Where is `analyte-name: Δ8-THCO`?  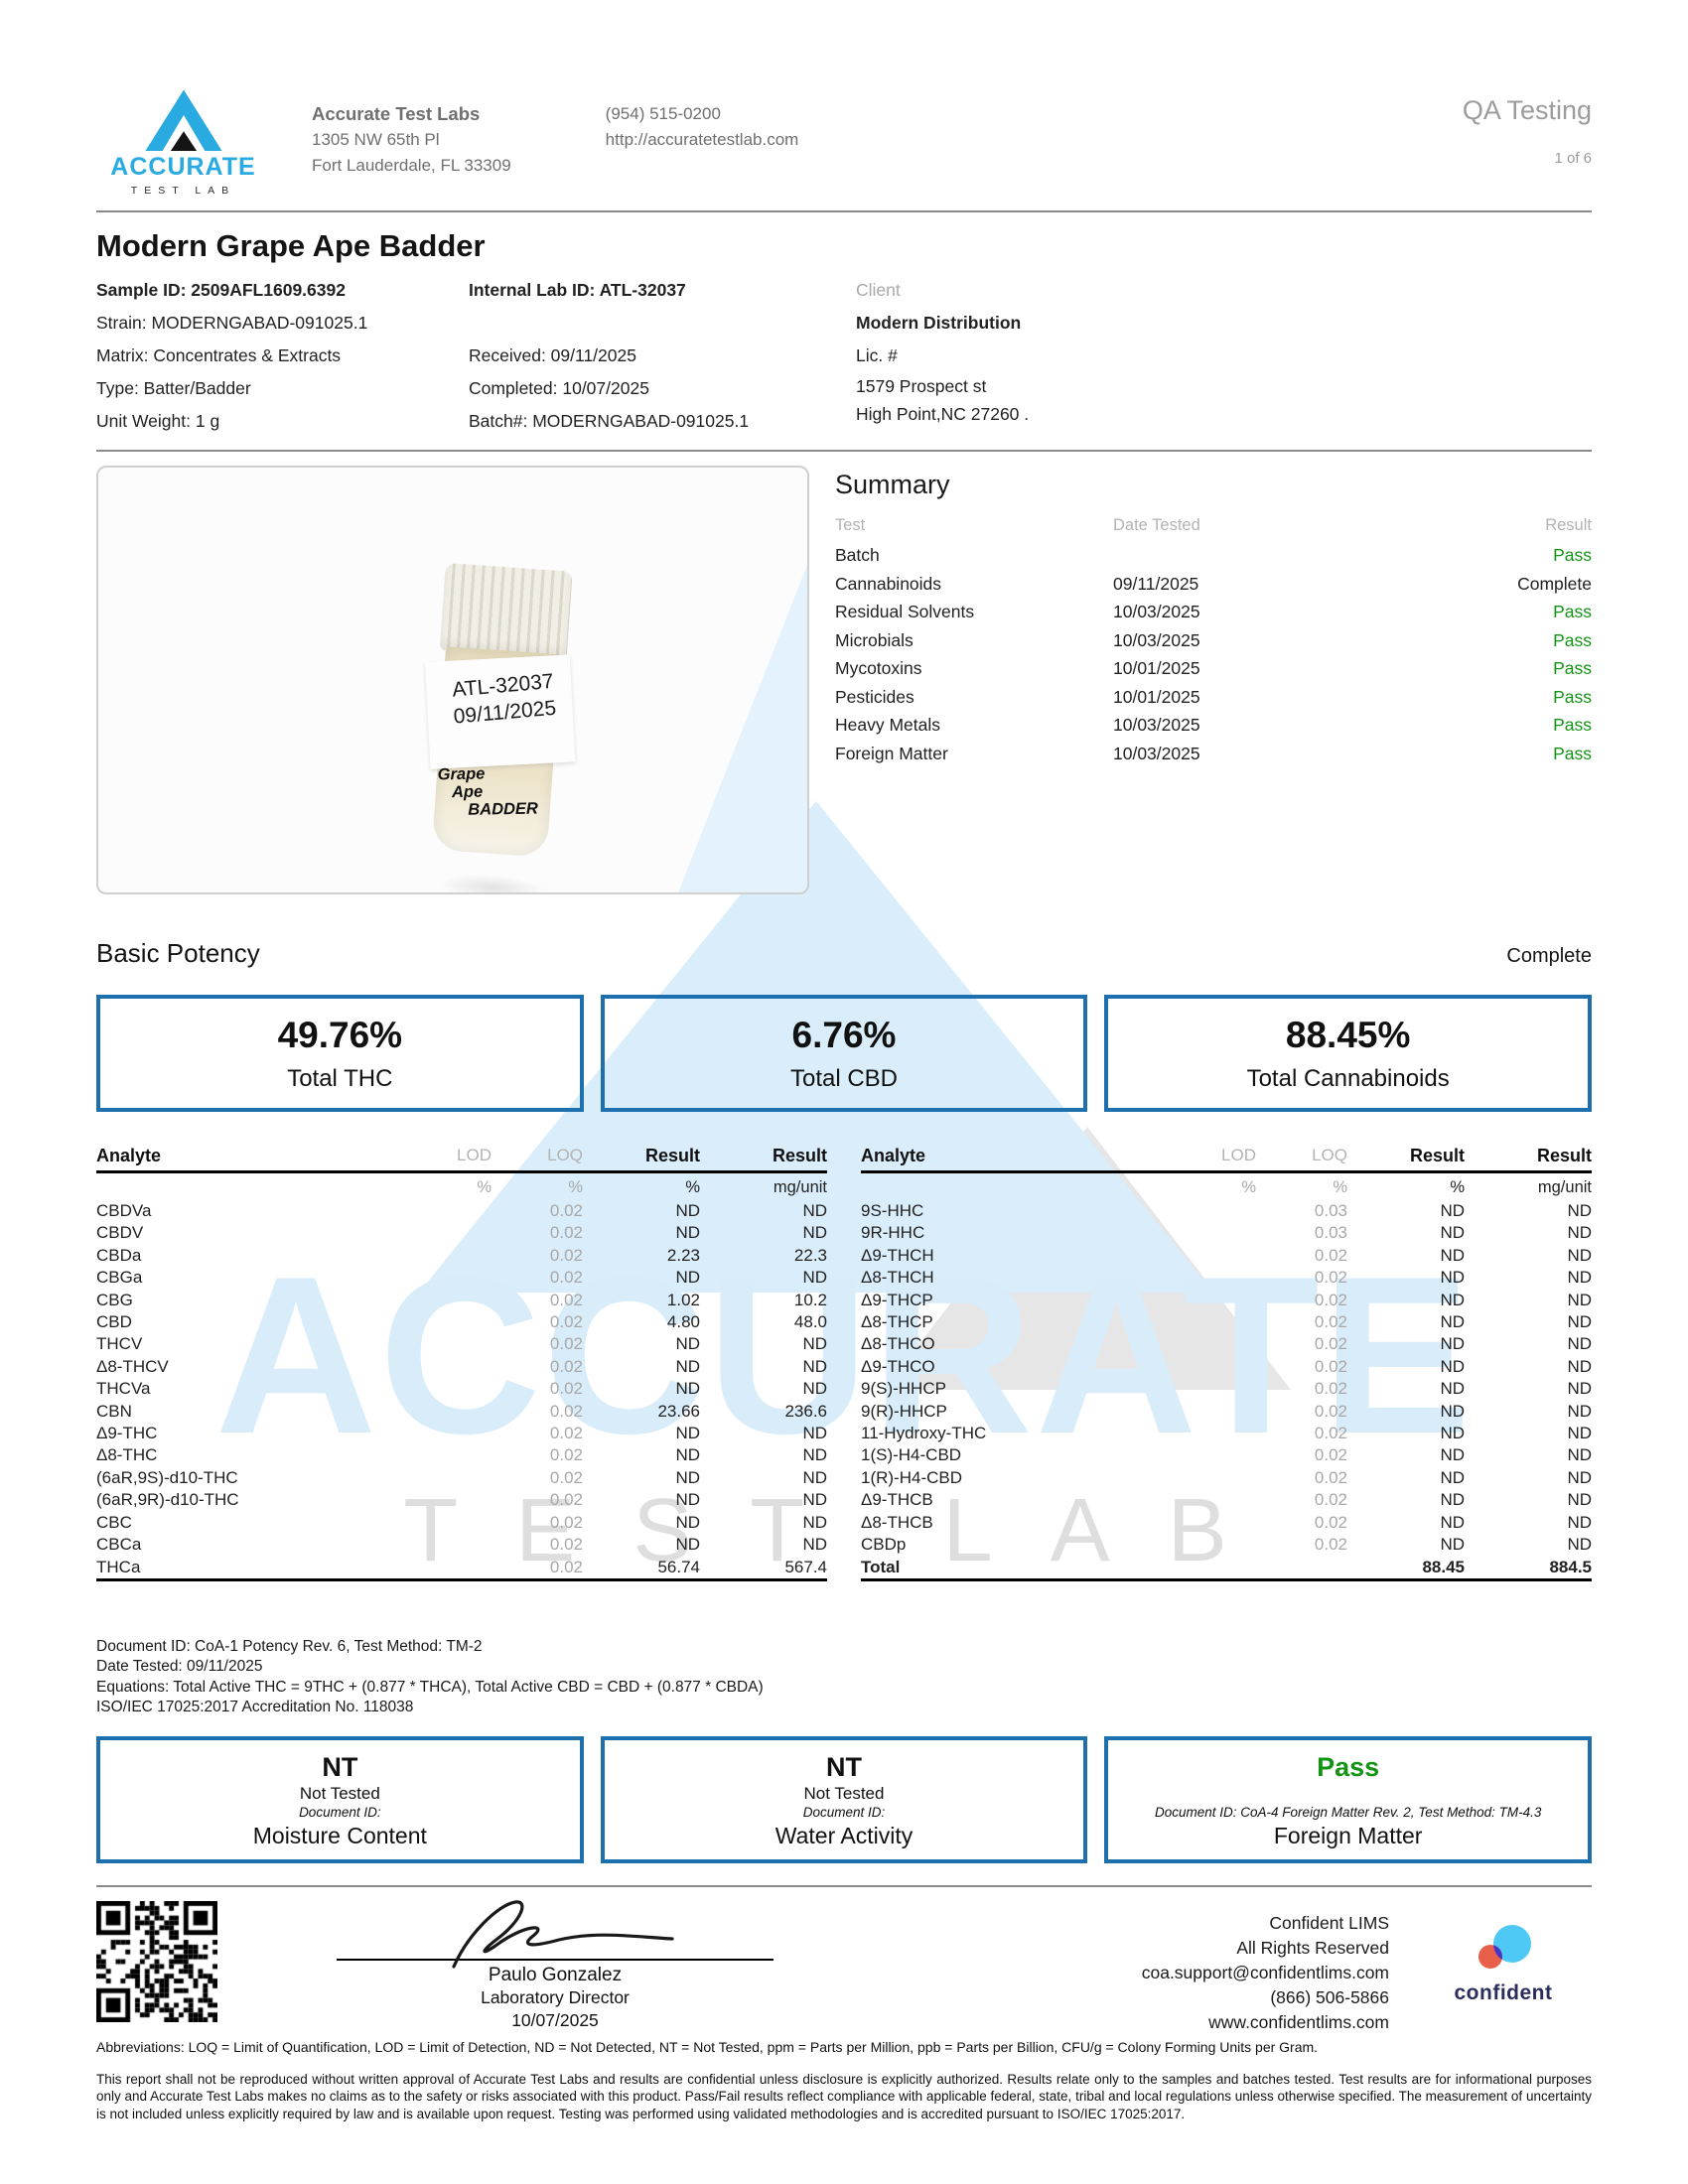 analyte-name: Δ8-THCO is located at coordinates (898, 1344).